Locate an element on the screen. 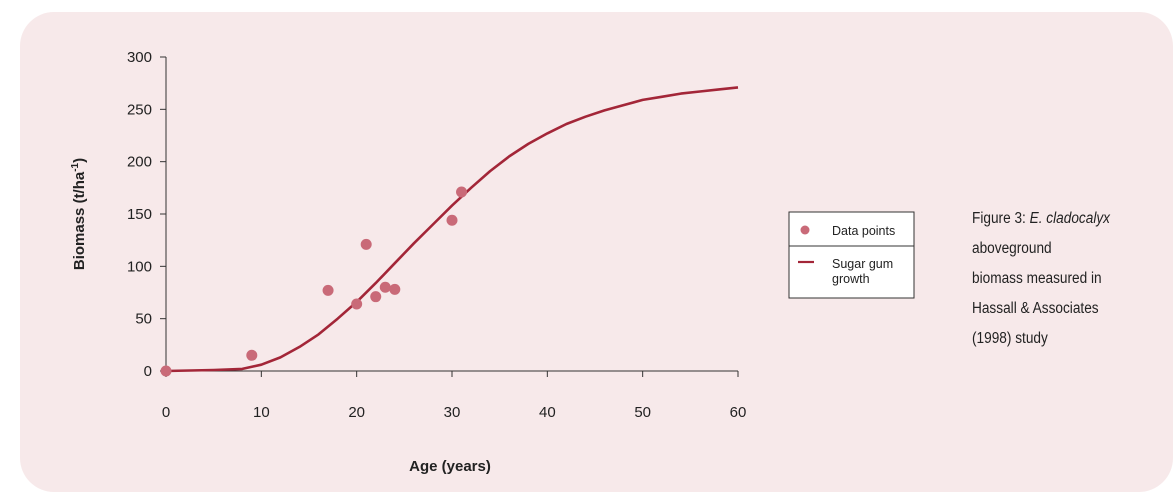 This screenshot has width=1173, height=504. x-tick-label: 50 is located at coordinates (642, 412).